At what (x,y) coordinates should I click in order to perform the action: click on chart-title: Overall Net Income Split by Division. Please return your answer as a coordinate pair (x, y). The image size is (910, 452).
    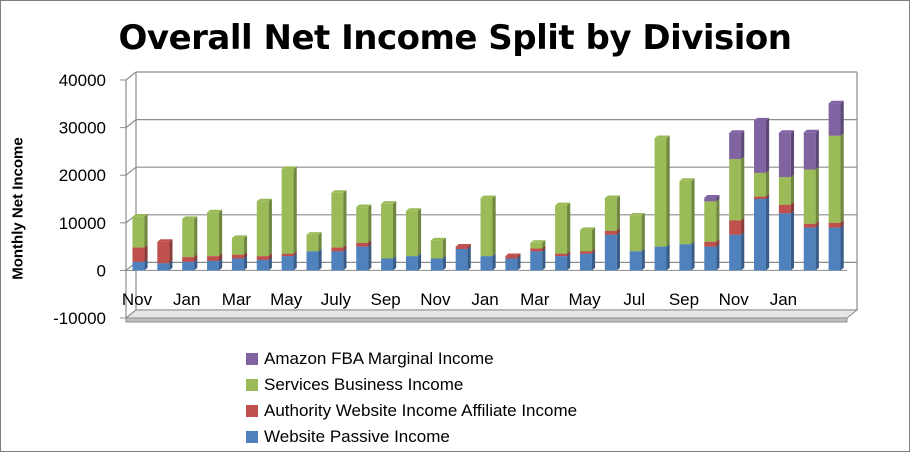
    Looking at the image, I should click on (455, 38).